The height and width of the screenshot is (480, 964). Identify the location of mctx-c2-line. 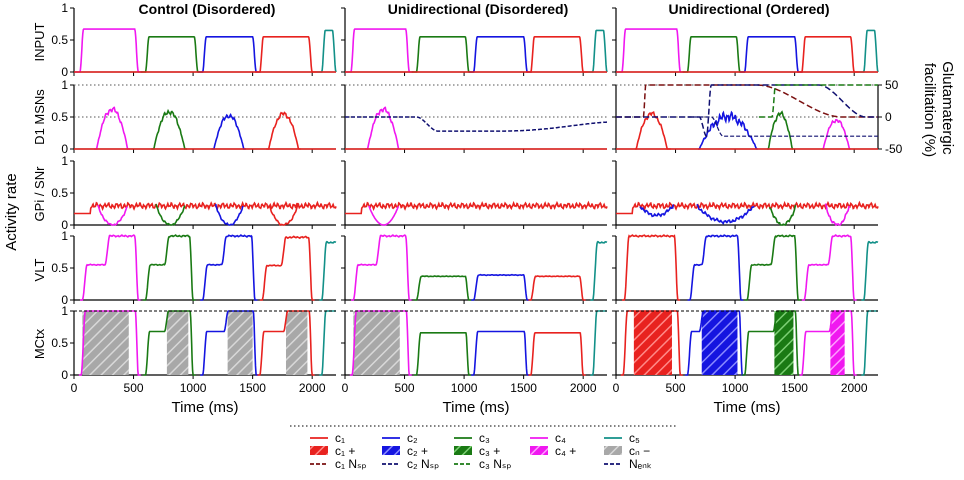
(715, 343).